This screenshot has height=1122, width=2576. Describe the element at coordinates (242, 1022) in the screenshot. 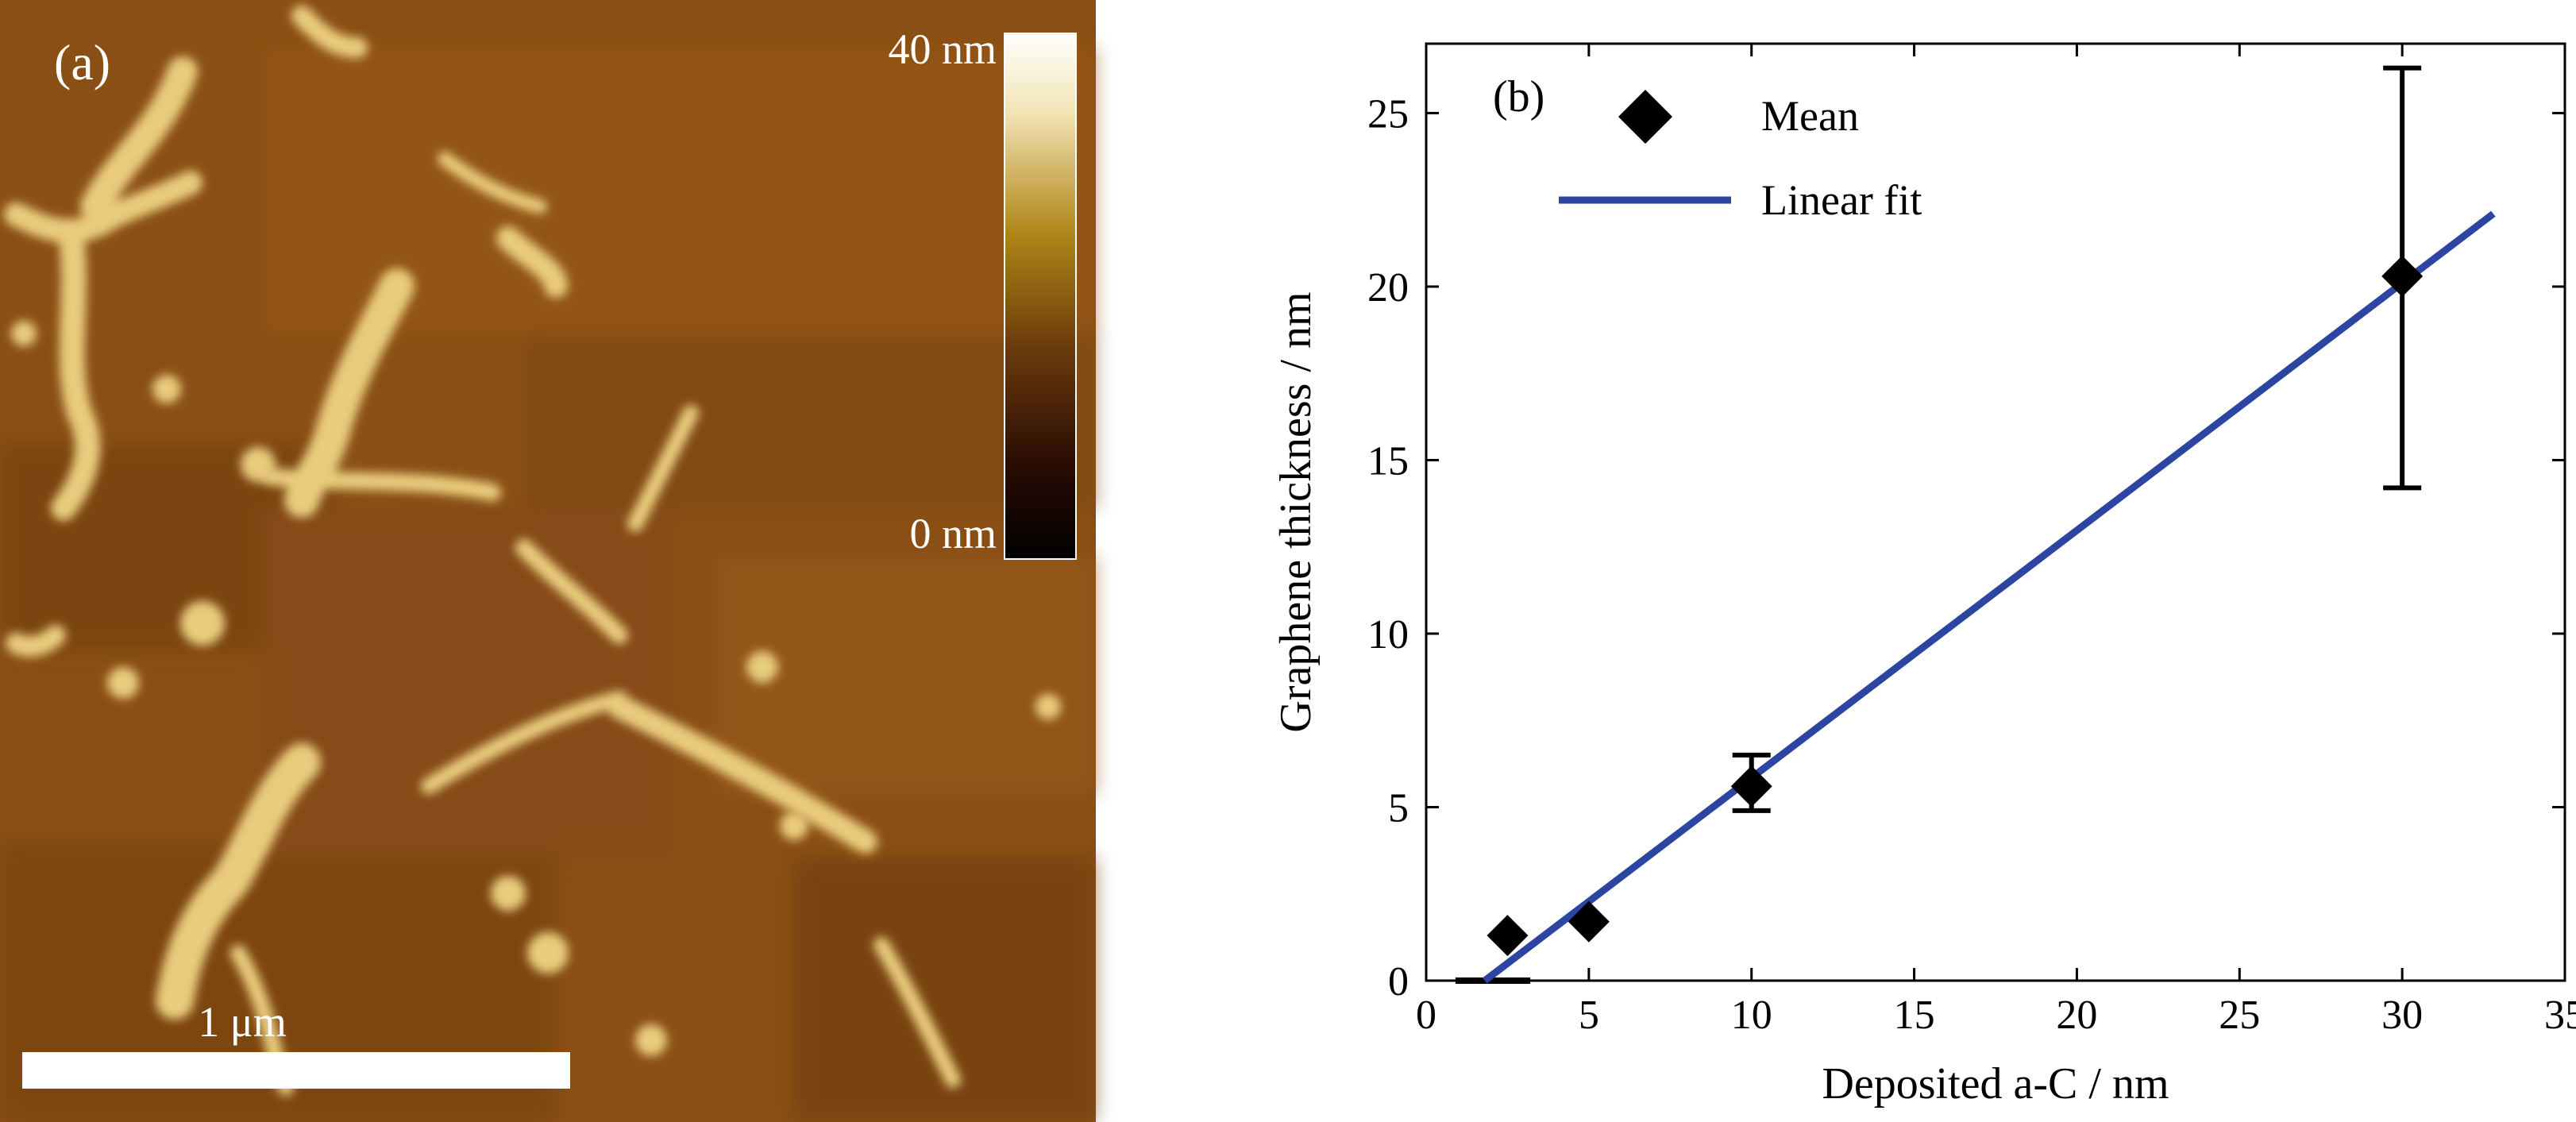

I see `scale-bar-label: 1 μm` at that location.